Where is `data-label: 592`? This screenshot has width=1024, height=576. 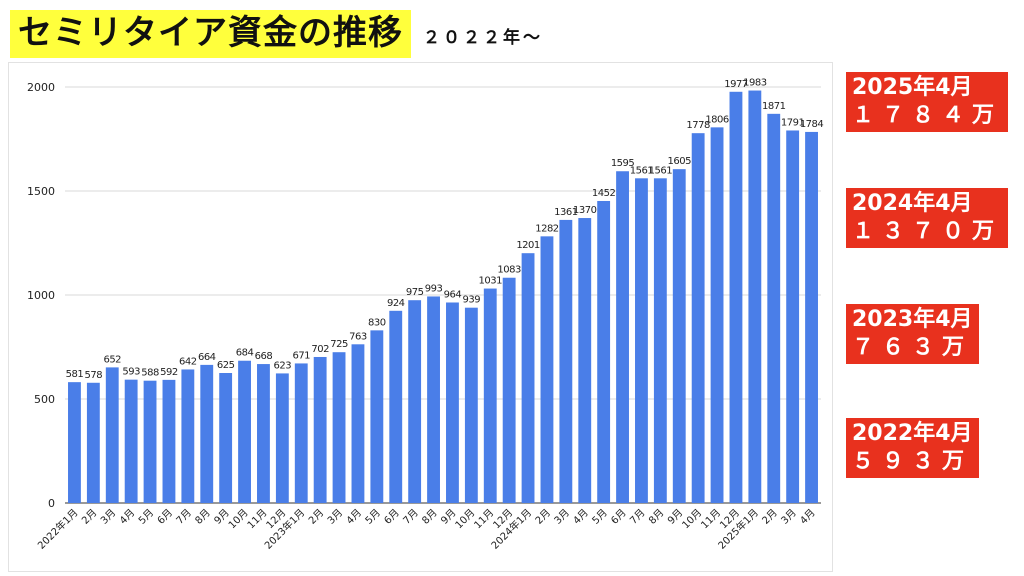 data-label: 592 is located at coordinates (169, 372).